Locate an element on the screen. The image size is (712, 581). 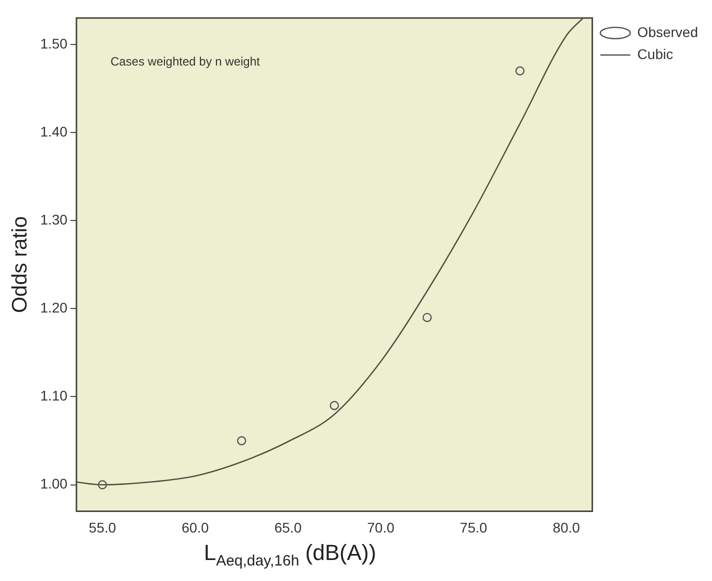
annotation: Cases weighted by n weight is located at coordinates (185, 61).